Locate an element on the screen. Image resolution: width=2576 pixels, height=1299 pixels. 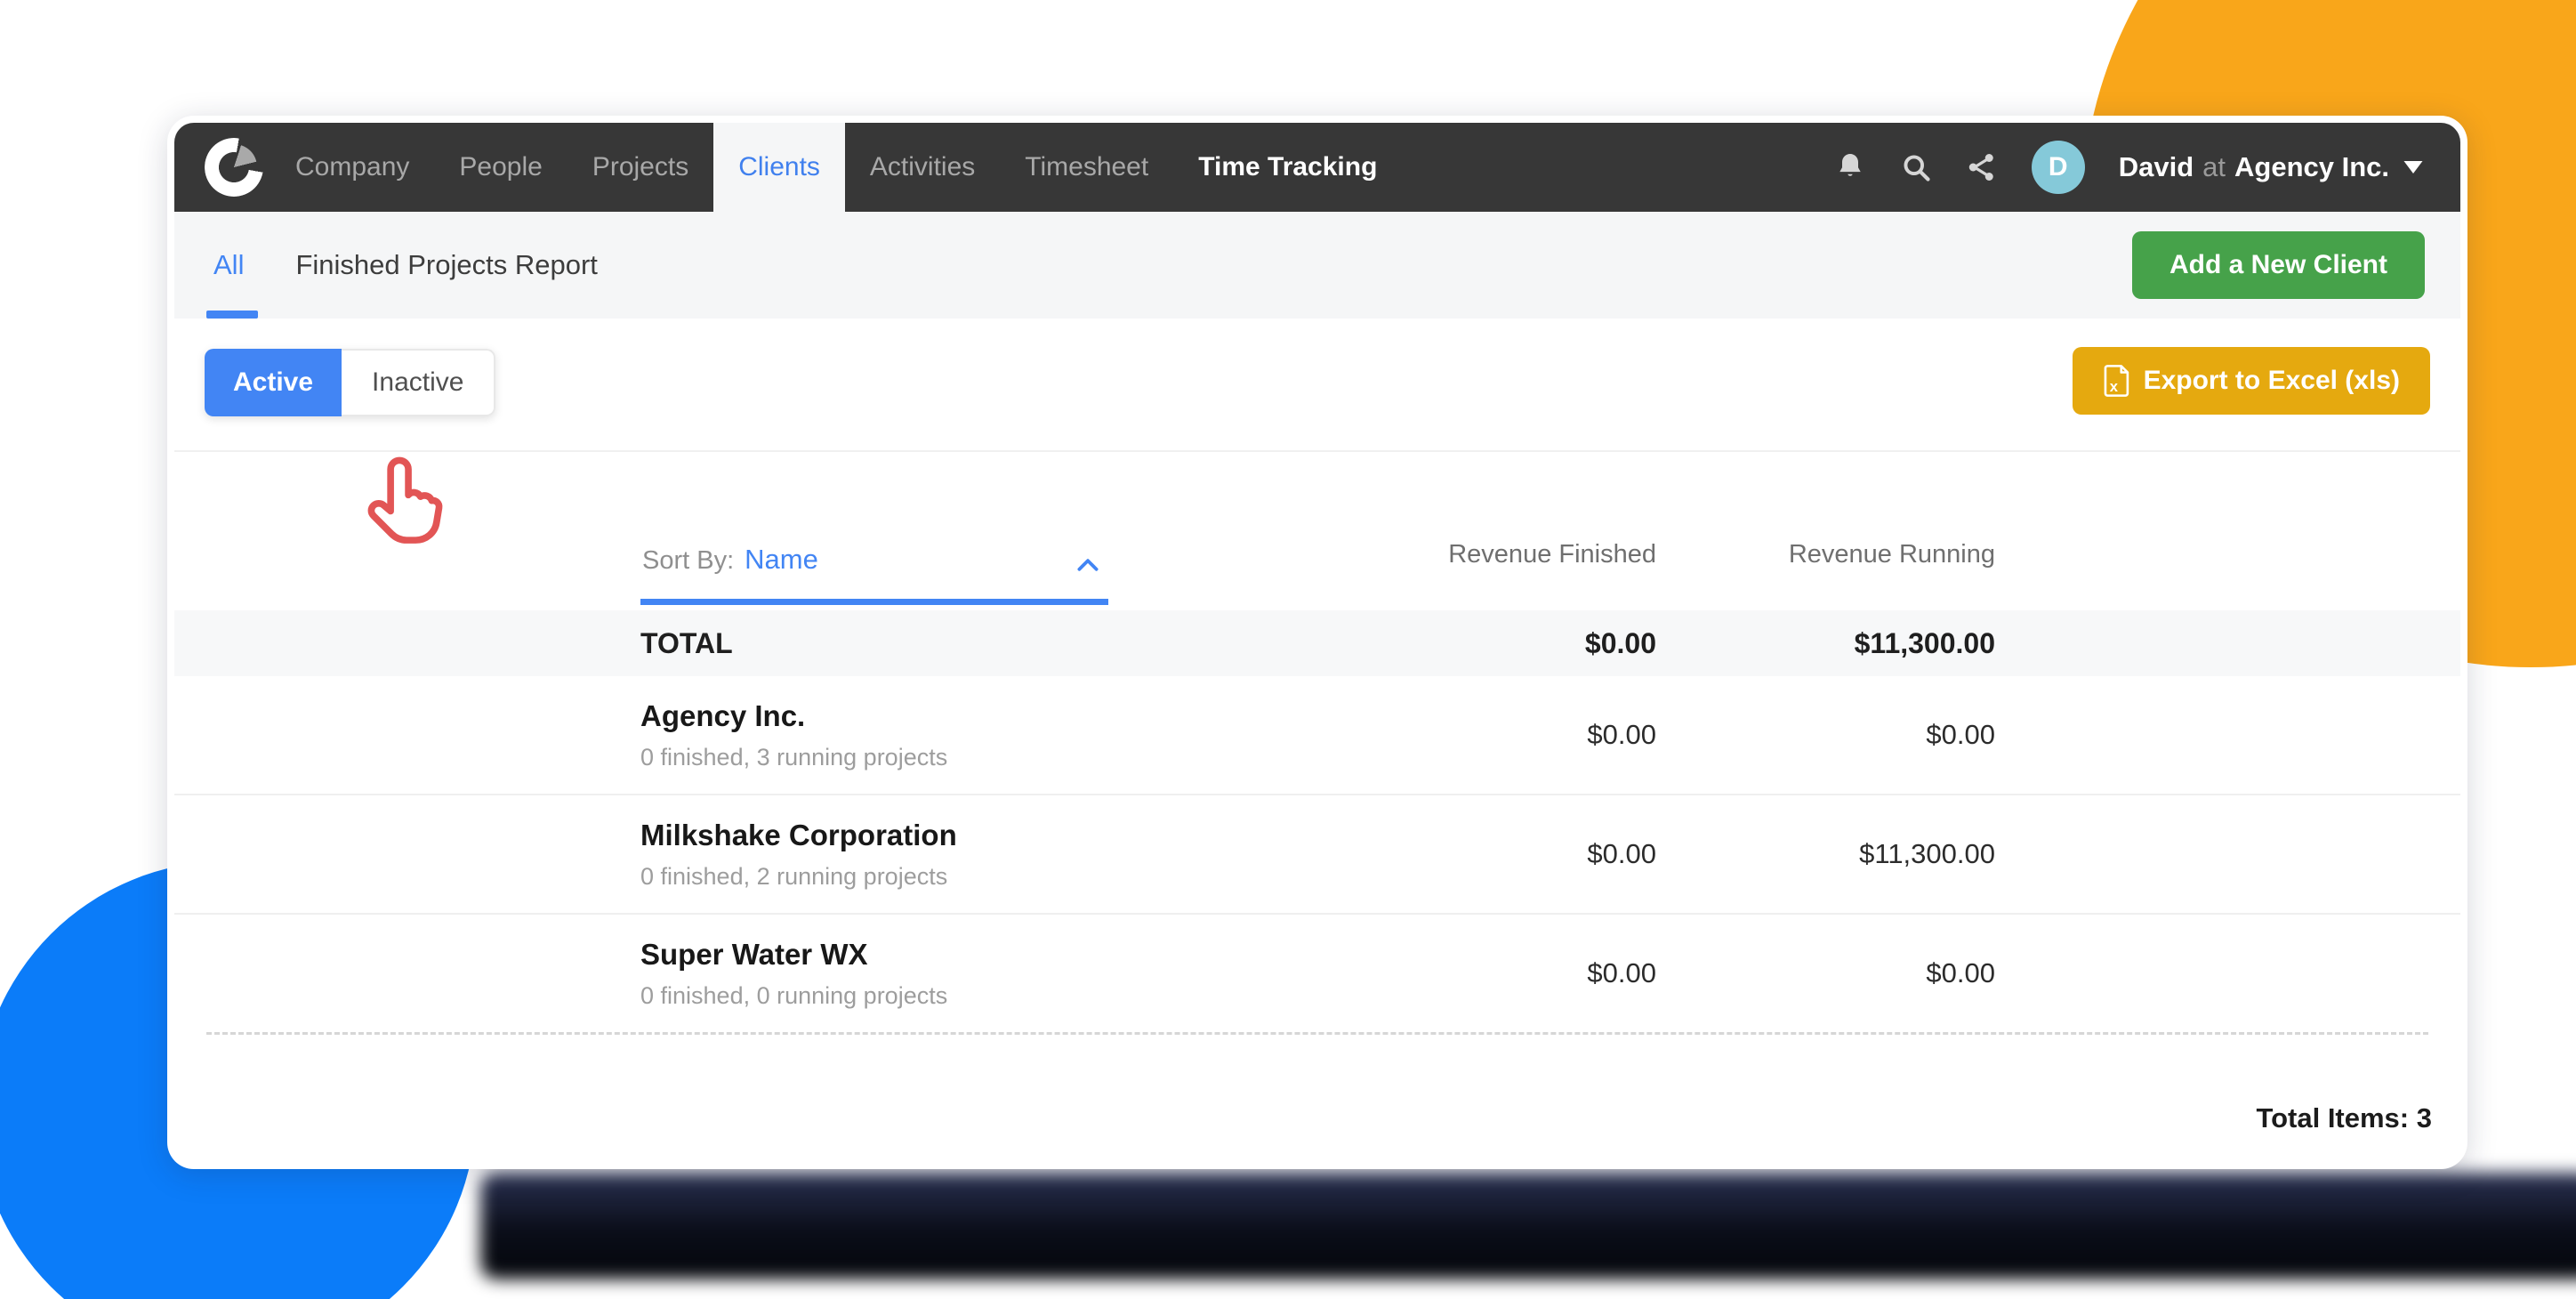
sort-by-value: Name is located at coordinates (781, 559).